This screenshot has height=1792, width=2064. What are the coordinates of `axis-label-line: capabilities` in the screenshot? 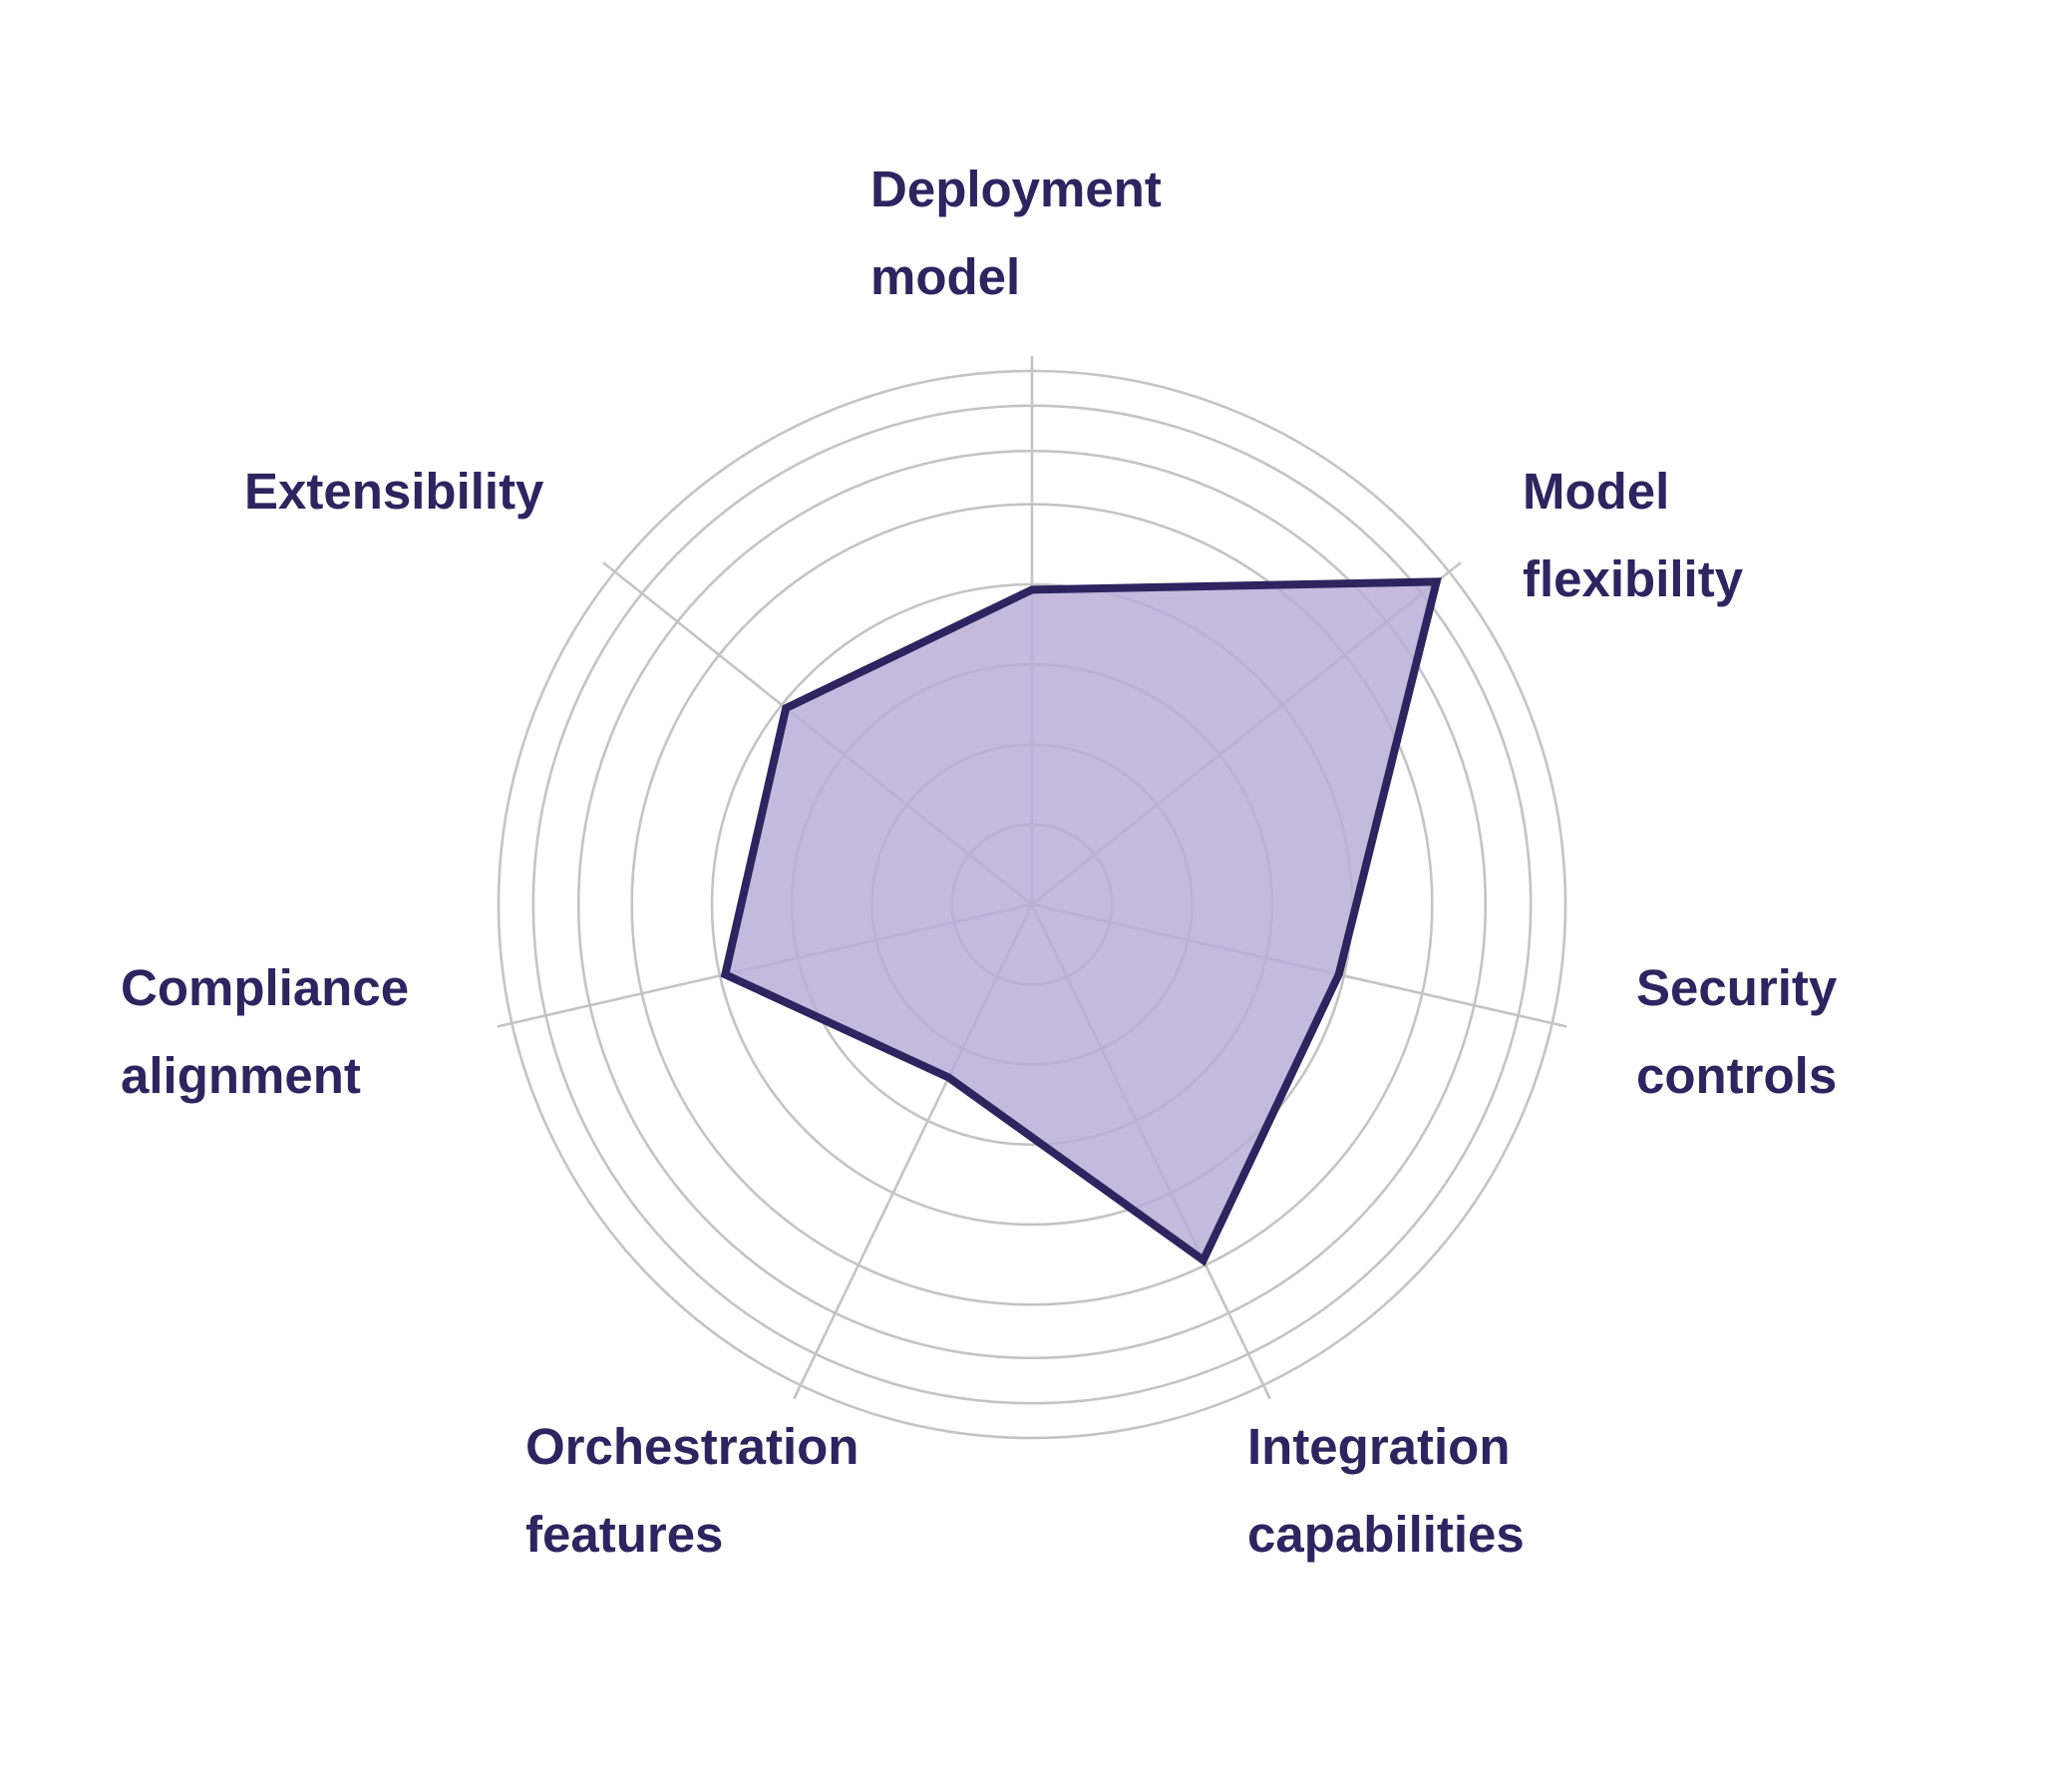 It's located at (1386, 1534).